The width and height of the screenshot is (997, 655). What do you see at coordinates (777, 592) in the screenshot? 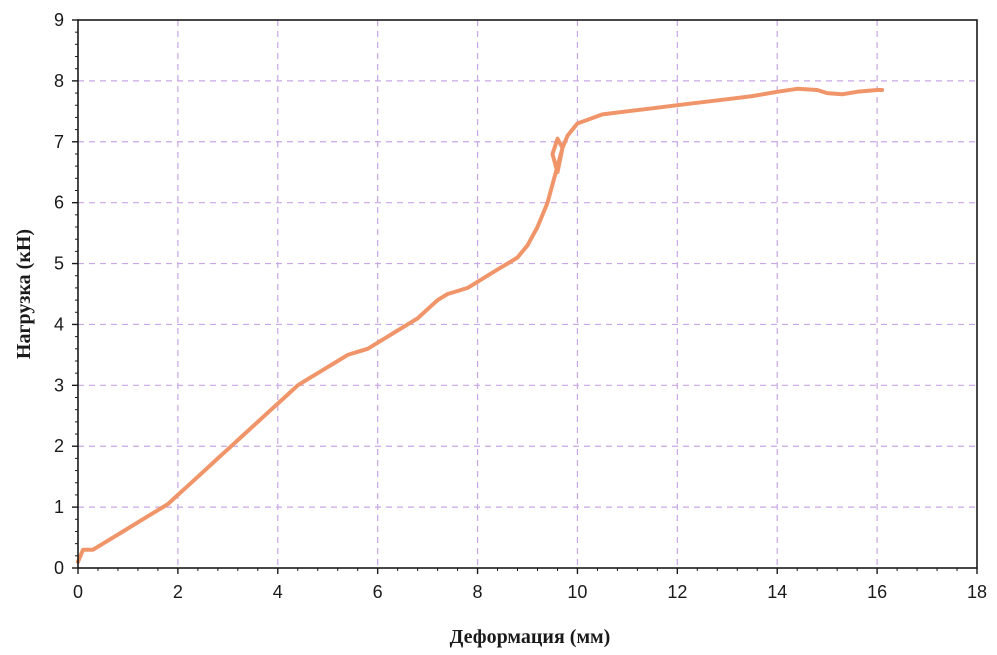
I see `x-tick-label: 14` at bounding box center [777, 592].